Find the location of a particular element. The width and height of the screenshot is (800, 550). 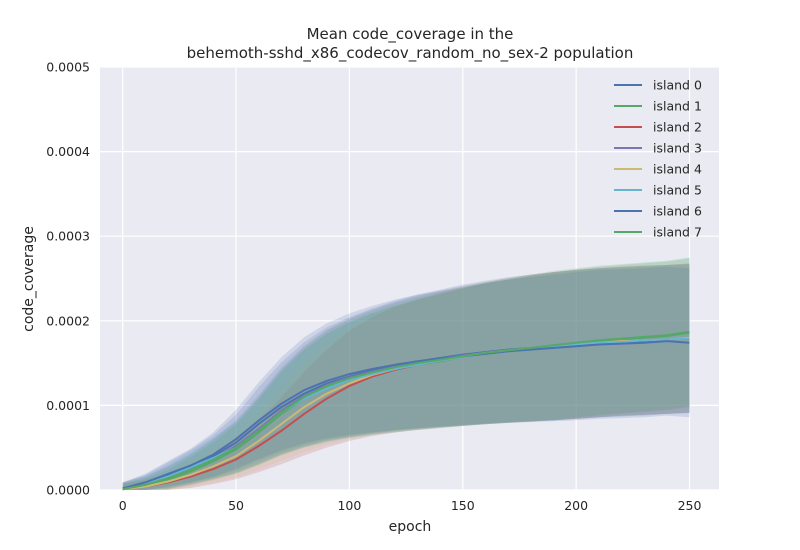

legend-label: island 0 is located at coordinates (677, 85).